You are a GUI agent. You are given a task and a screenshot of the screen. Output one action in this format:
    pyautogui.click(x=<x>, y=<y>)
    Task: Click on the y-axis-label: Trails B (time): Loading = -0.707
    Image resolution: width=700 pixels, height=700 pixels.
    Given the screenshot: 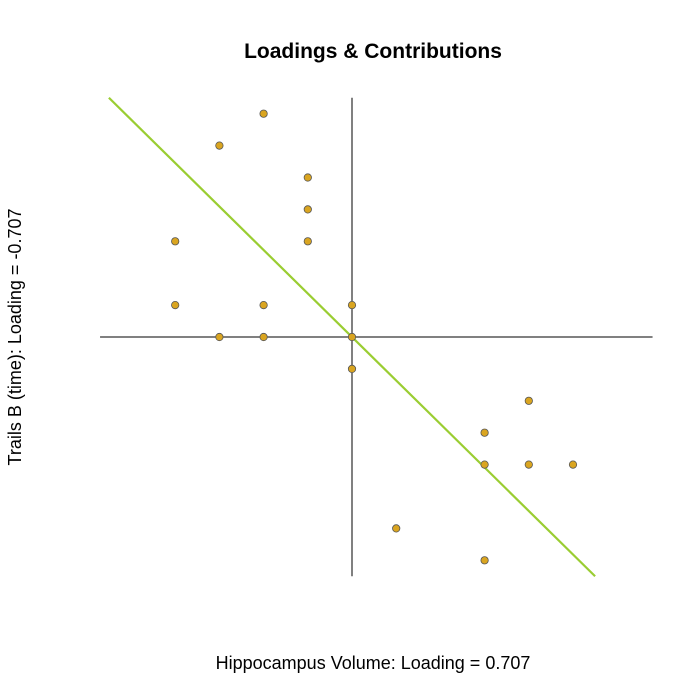 What is the action you would take?
    pyautogui.click(x=15, y=337)
    